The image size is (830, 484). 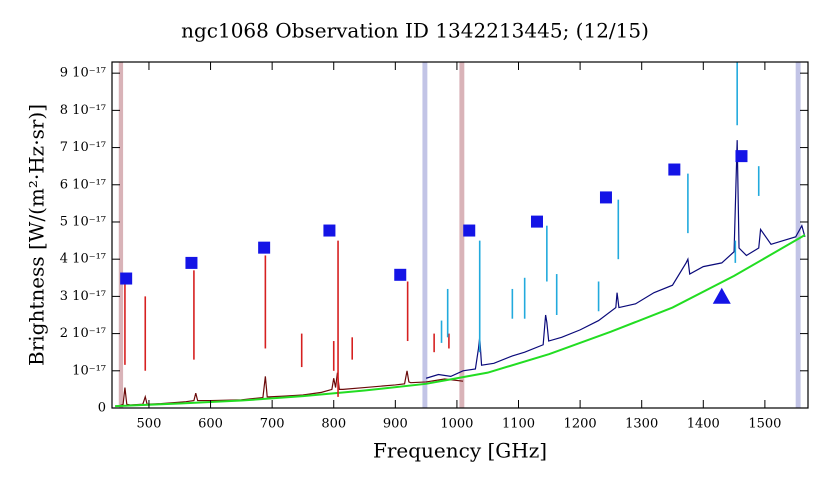 What do you see at coordinates (641, 424) in the screenshot?
I see `x-tick-label: 1300` at bounding box center [641, 424].